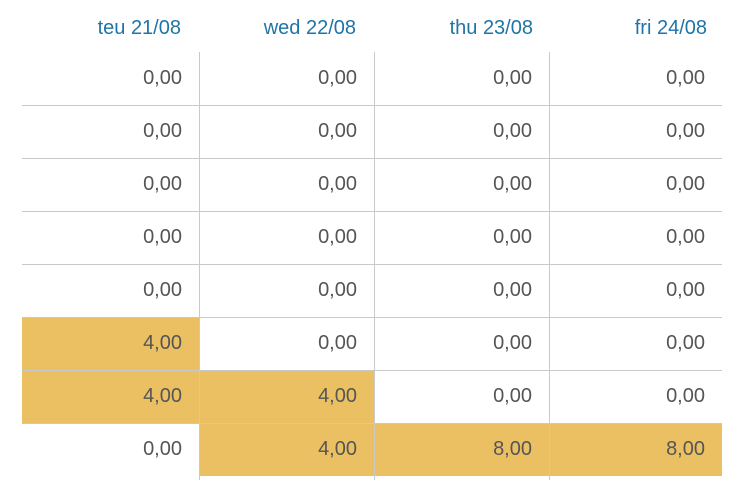 This screenshot has width=748, height=500. Describe the element at coordinates (635, 449) in the screenshot. I see `hours-cell-fri: 8,00` at that location.